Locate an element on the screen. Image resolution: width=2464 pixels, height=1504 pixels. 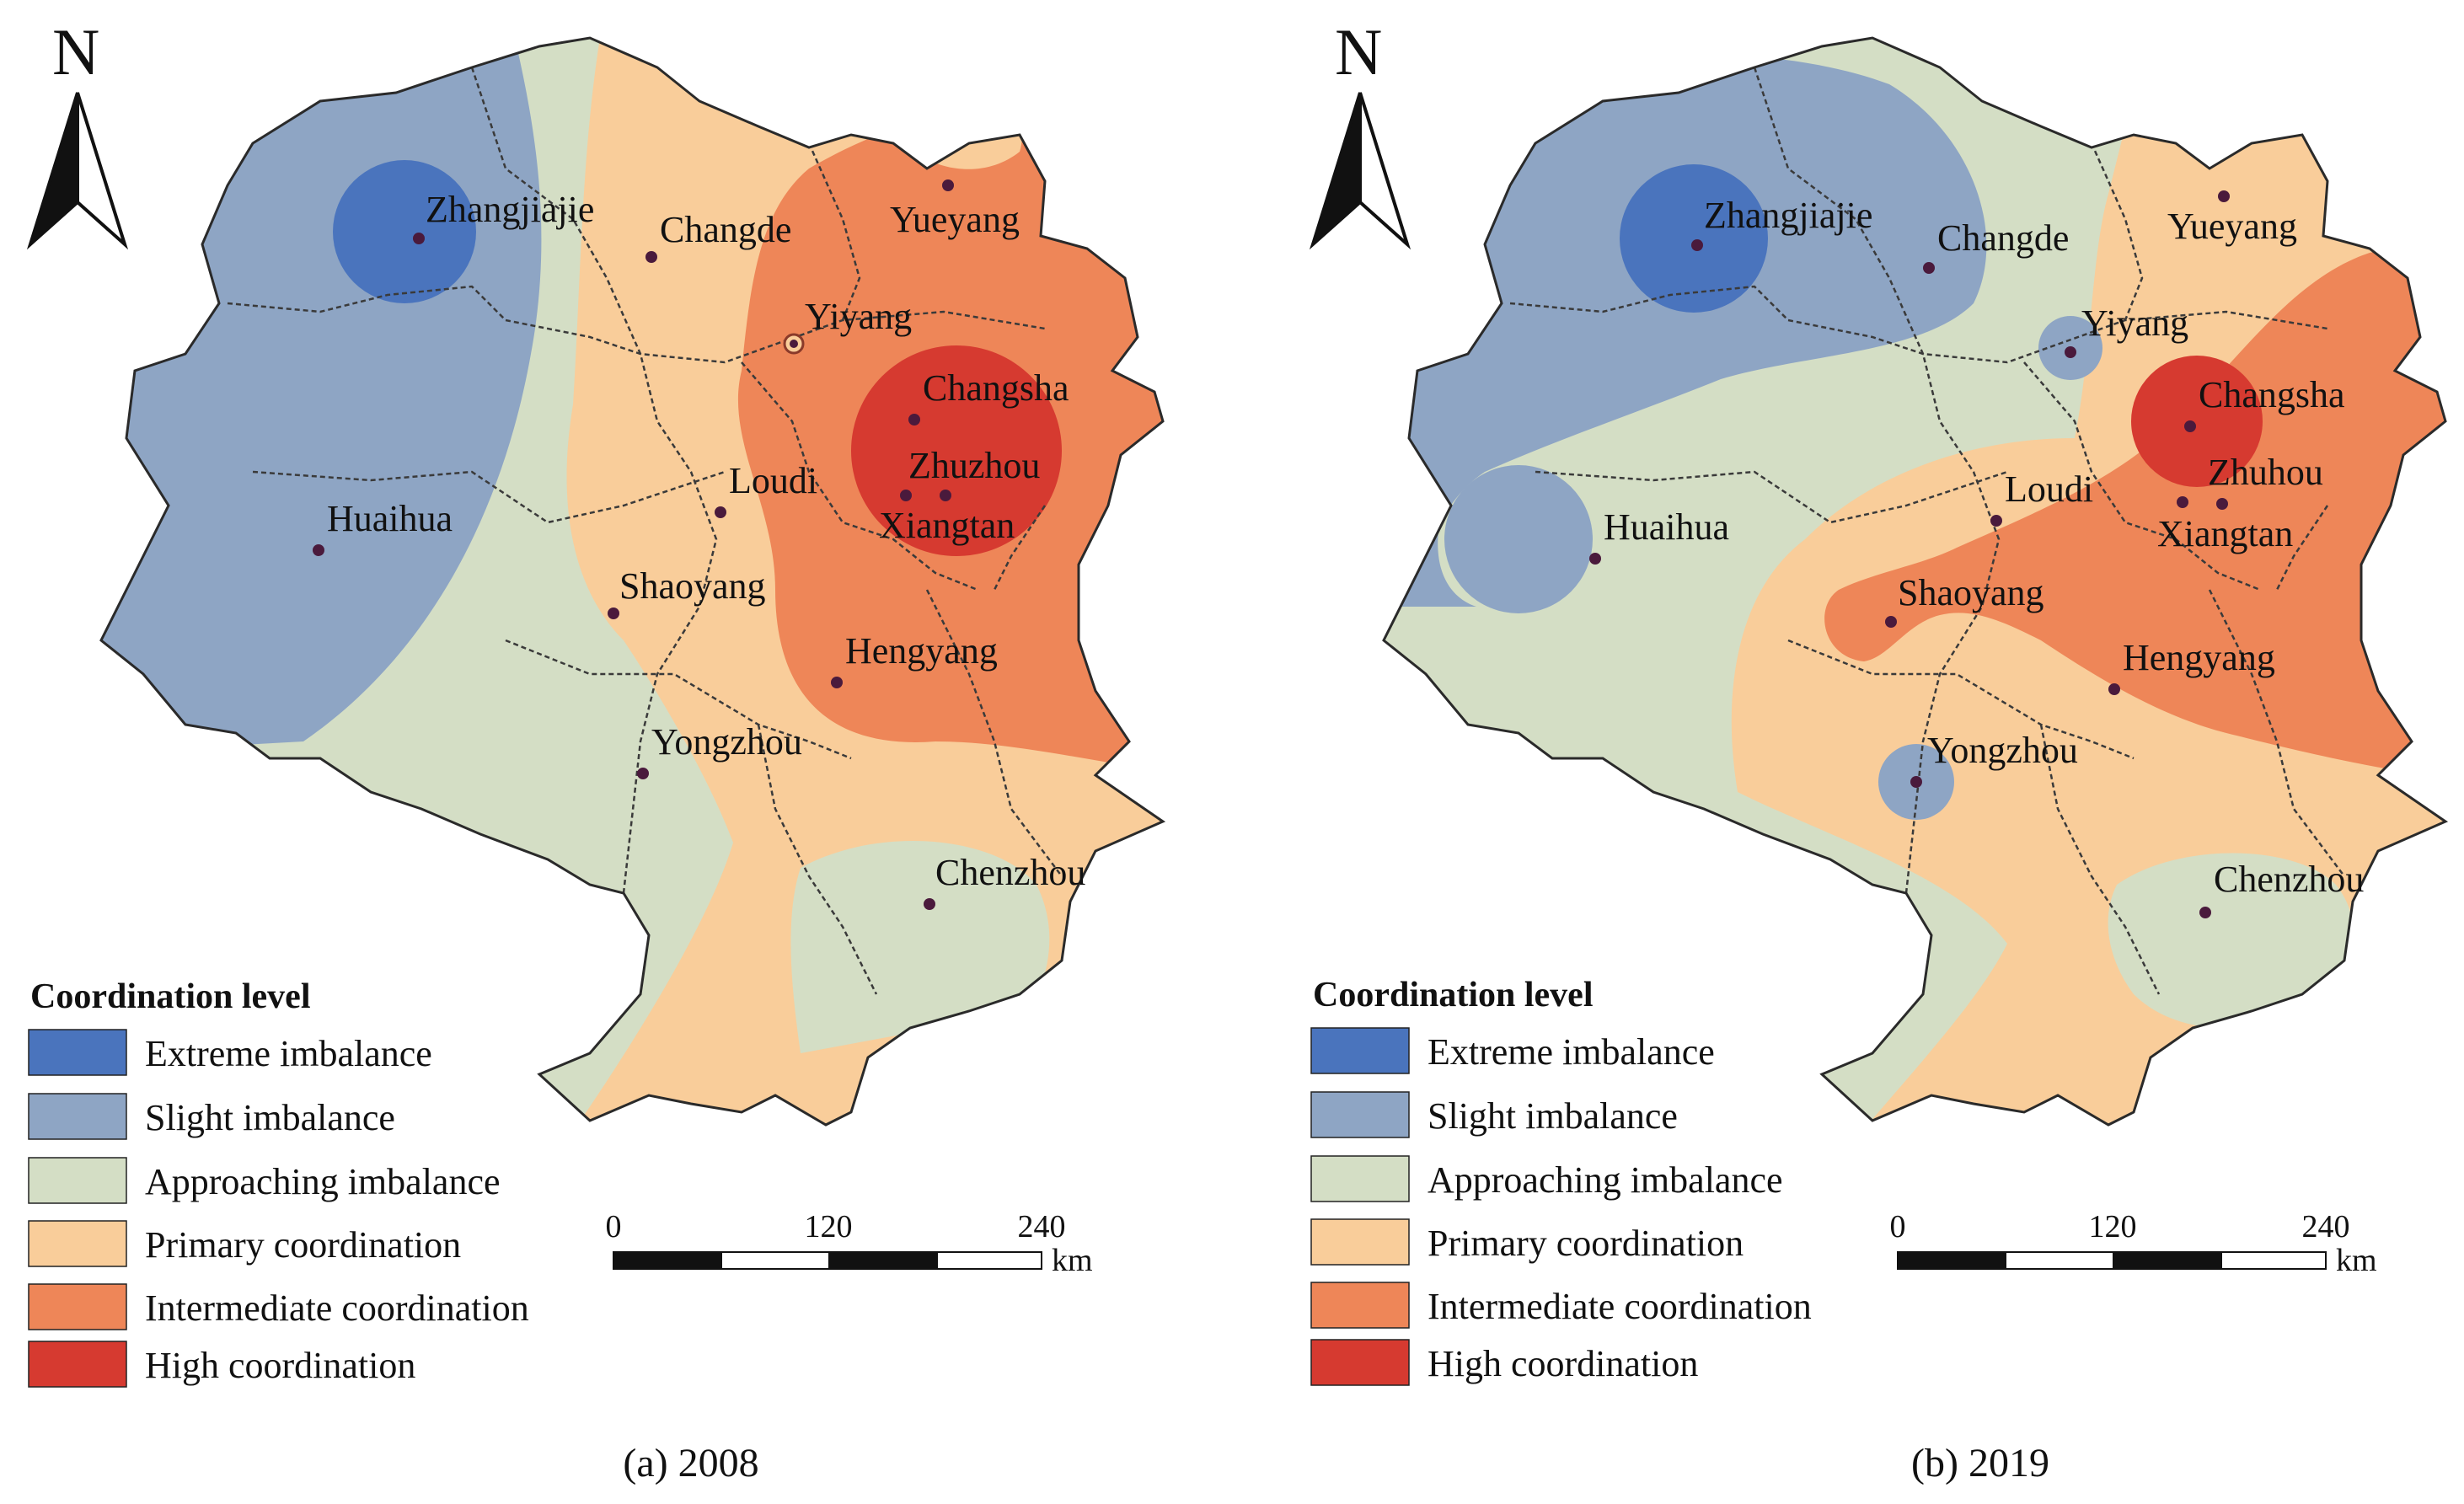
legend-swatch-high is located at coordinates (1360, 1362).